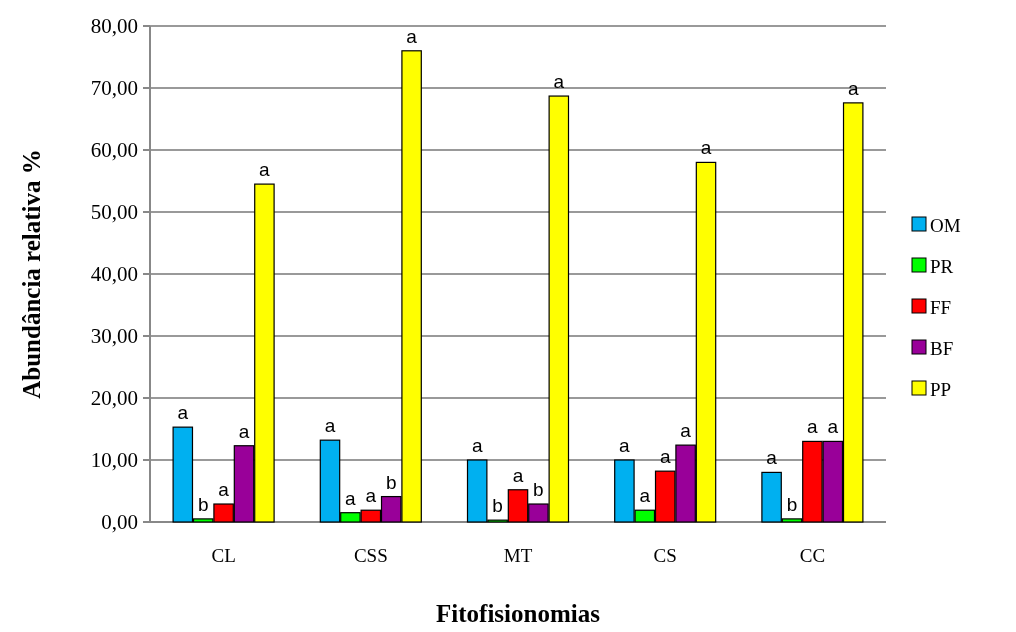  What do you see at coordinates (114, 336) in the screenshot?
I see `y-tick-label: 30,00` at bounding box center [114, 336].